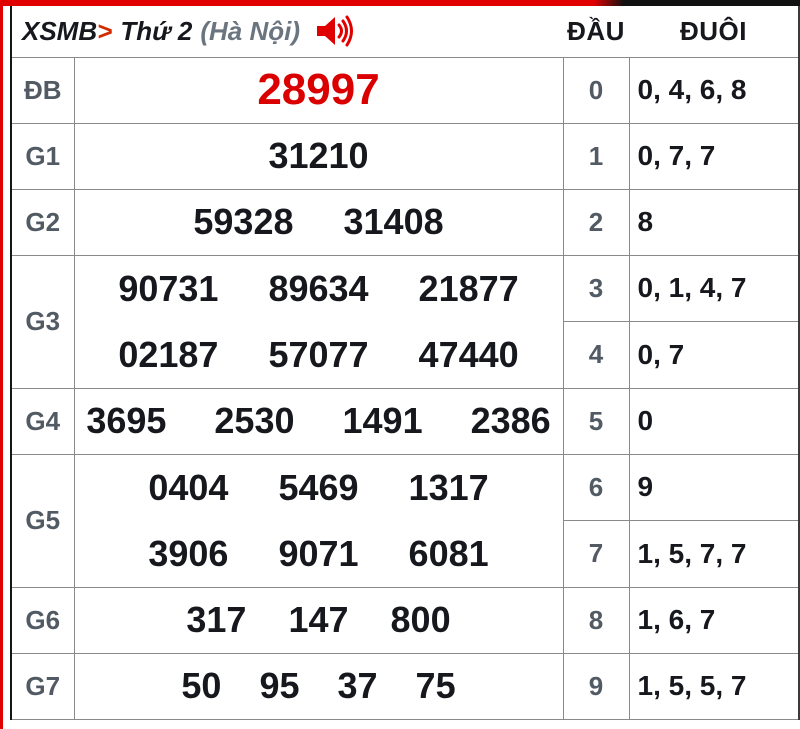  What do you see at coordinates (318, 222) in the screenshot?
I see `prize-numbers-g2: 59328 31408` at bounding box center [318, 222].